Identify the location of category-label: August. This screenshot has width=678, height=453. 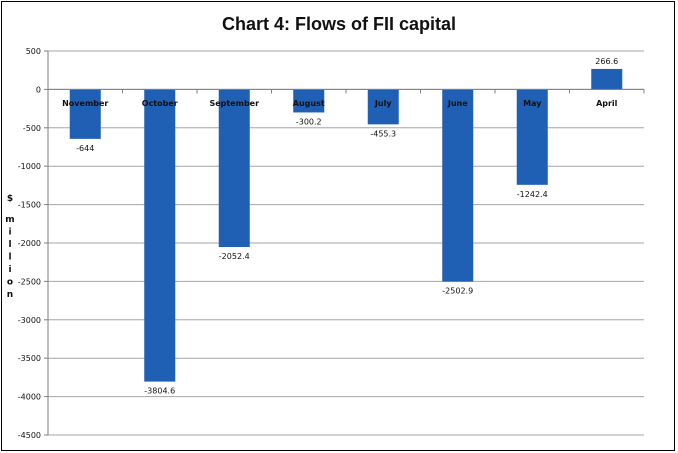
(309, 103).